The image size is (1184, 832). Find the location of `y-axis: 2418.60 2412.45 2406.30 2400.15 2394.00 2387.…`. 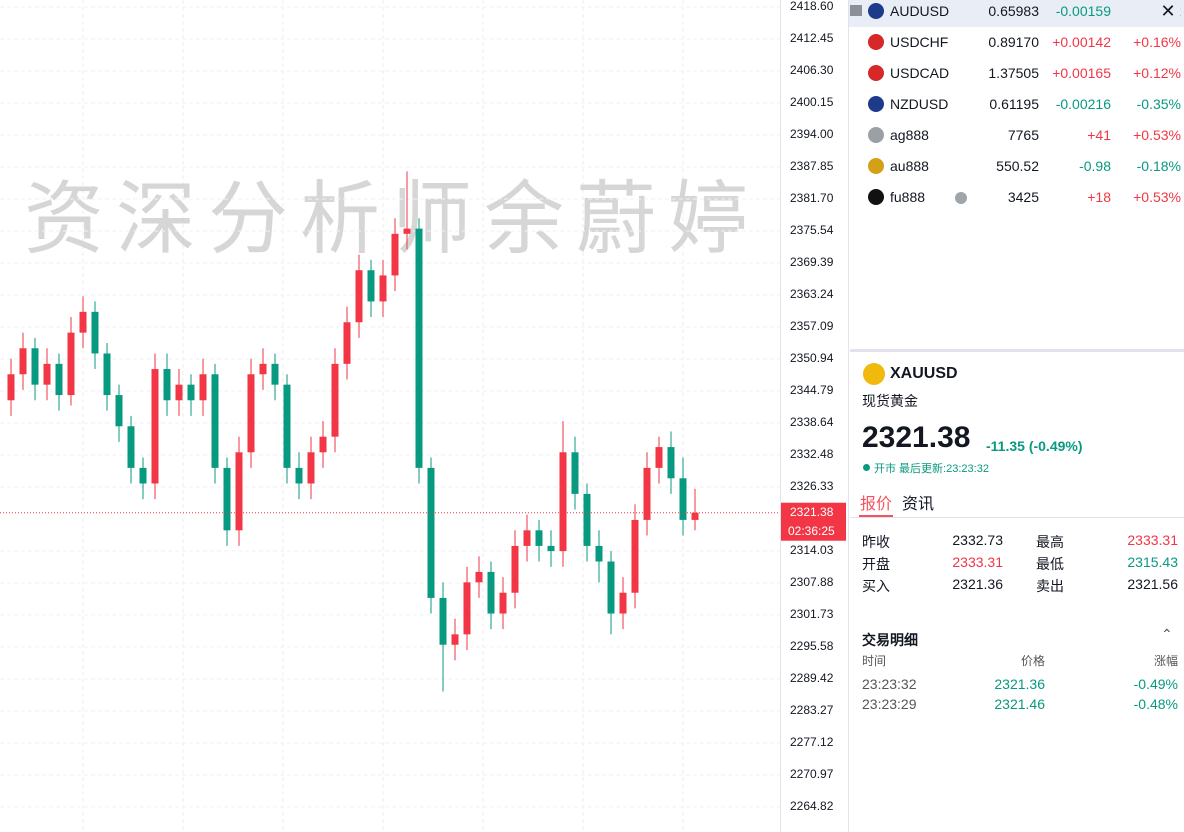

y-axis: 2418.60 2412.45 2406.30 2400.15 2394.00 2387.… is located at coordinates (812, 406).